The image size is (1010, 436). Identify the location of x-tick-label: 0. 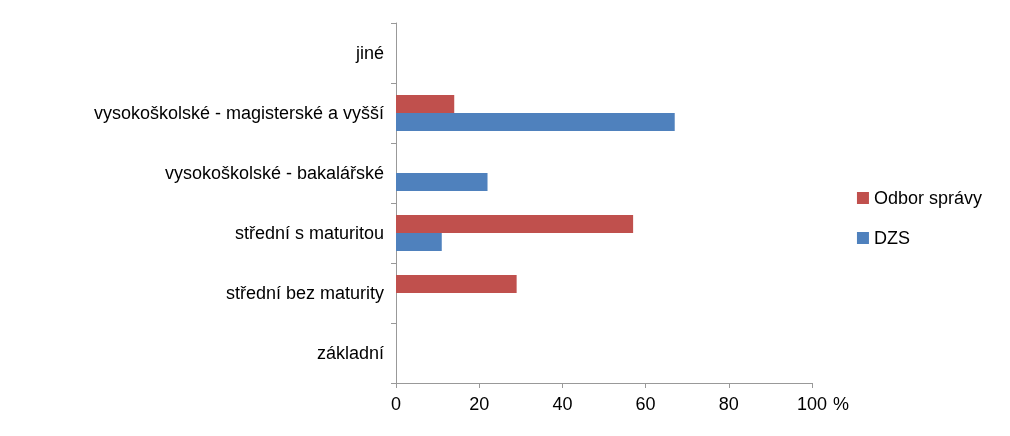
(396, 404).